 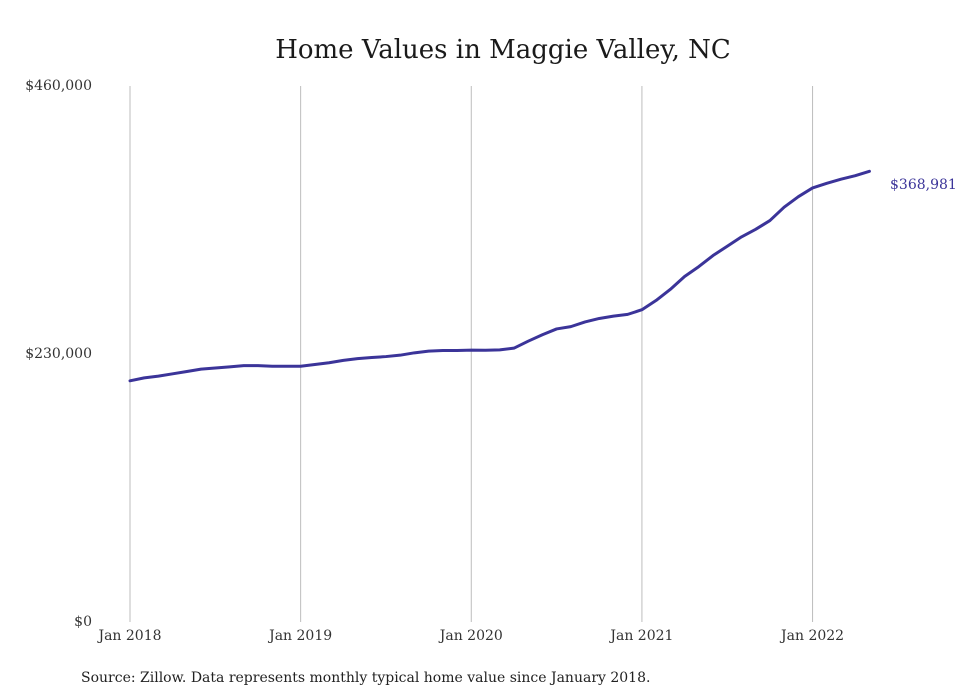 I want to click on y-tick-label: $460,000, so click(x=58, y=86).